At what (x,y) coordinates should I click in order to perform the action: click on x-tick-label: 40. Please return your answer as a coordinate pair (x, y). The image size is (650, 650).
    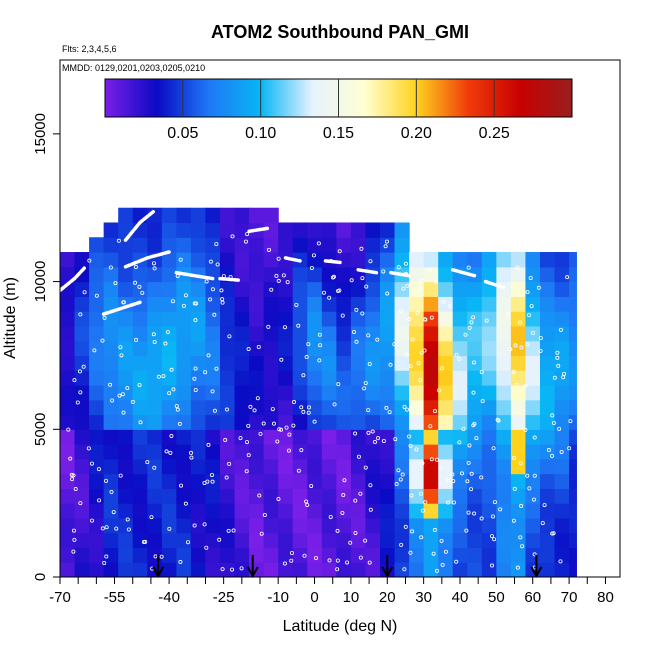
    Looking at the image, I should click on (460, 597).